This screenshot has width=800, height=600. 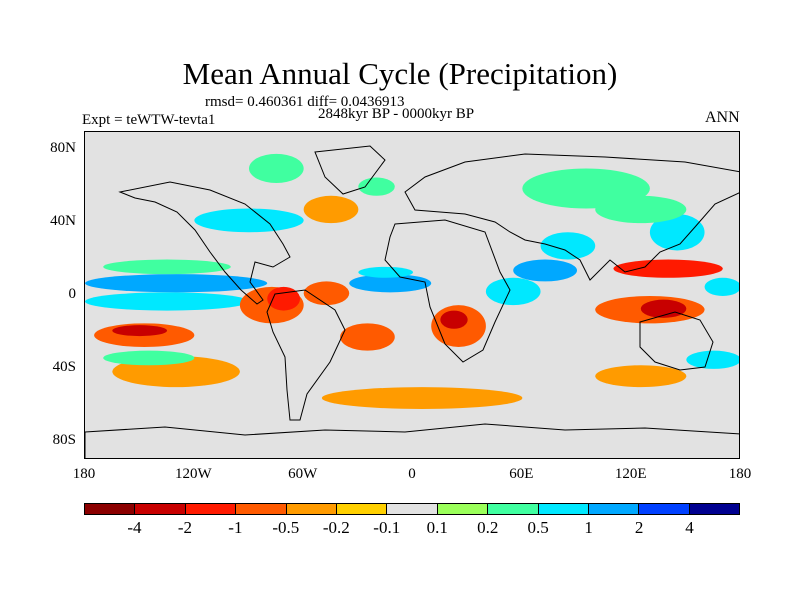 I want to click on colorbar-label: 0.2, so click(x=488, y=527).